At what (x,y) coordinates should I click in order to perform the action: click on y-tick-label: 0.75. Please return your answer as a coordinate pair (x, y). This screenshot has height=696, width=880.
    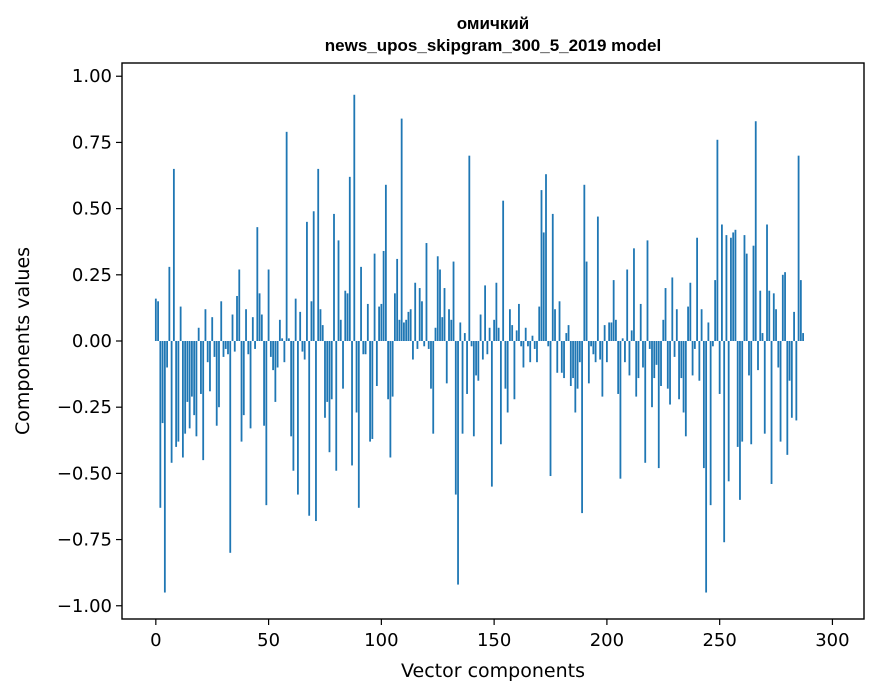
    Looking at the image, I should click on (92, 142).